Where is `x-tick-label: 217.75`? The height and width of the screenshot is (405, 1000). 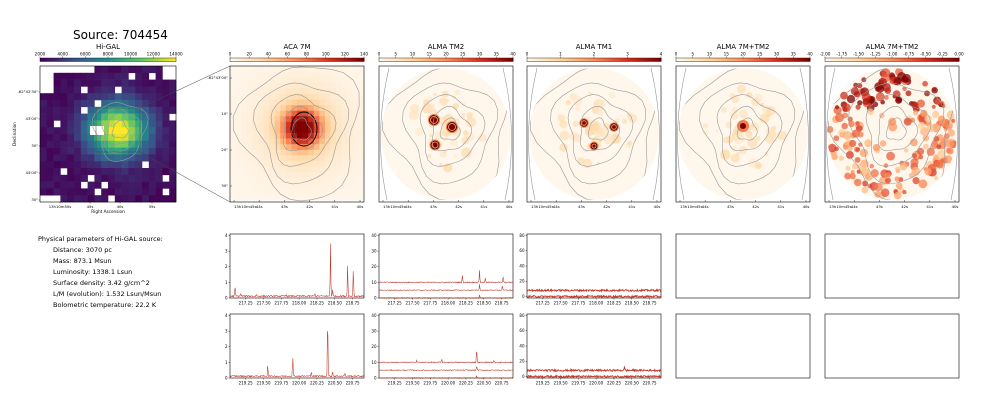 x-tick-label: 217.75 is located at coordinates (578, 303).